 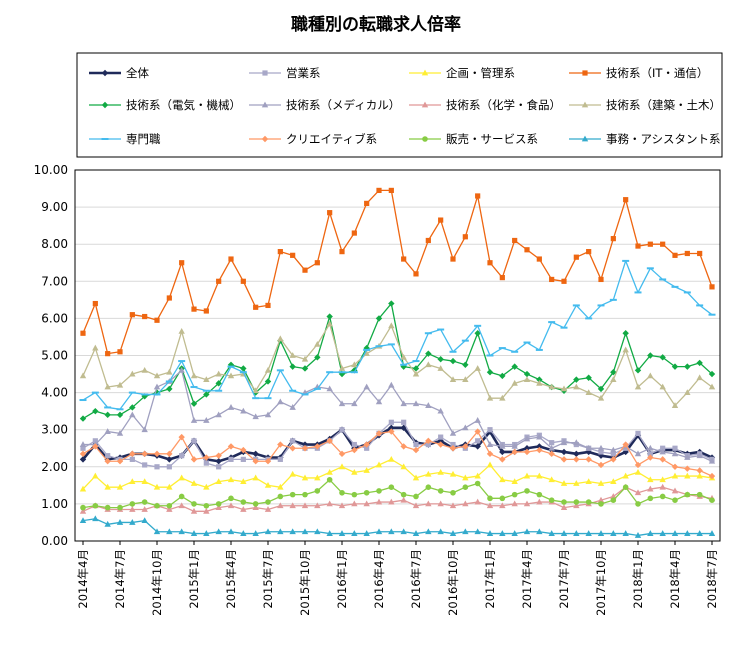 I want to click on x-tick-label: 2017年4月, so click(x=527, y=579).